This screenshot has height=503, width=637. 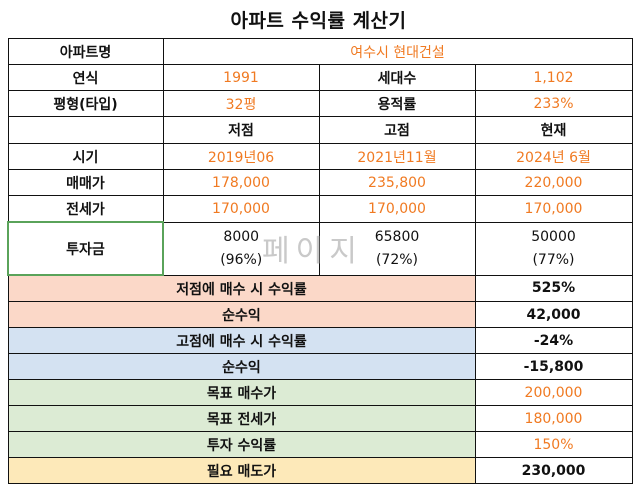 I want to click on jeonse-price-high: 170,000, so click(x=397, y=209).